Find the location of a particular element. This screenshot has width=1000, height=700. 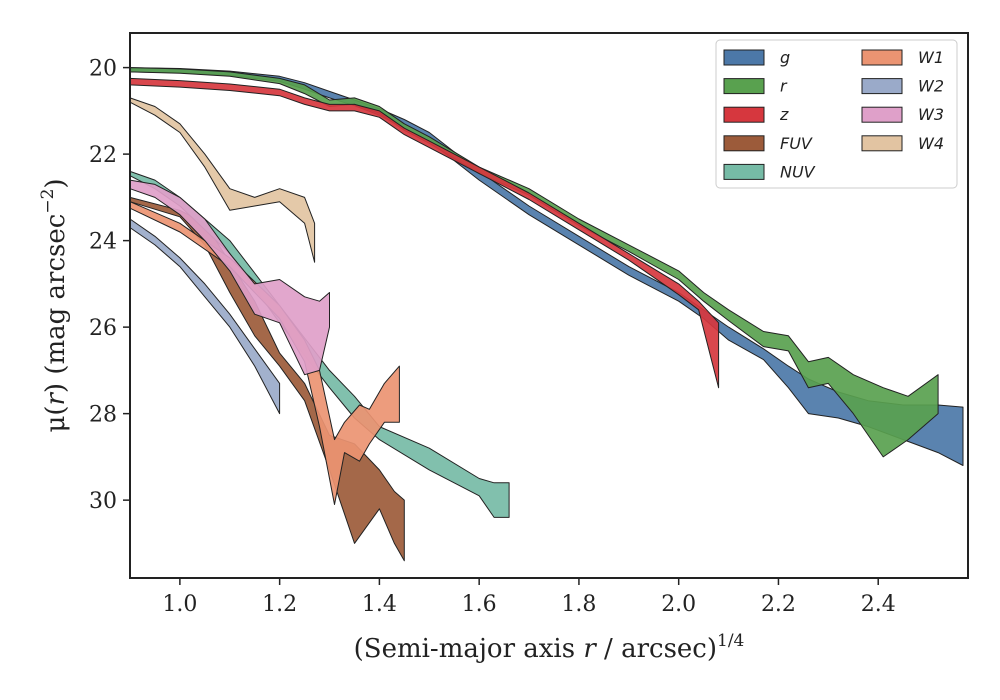

x-tick-label: 1.0 is located at coordinates (179, 604).